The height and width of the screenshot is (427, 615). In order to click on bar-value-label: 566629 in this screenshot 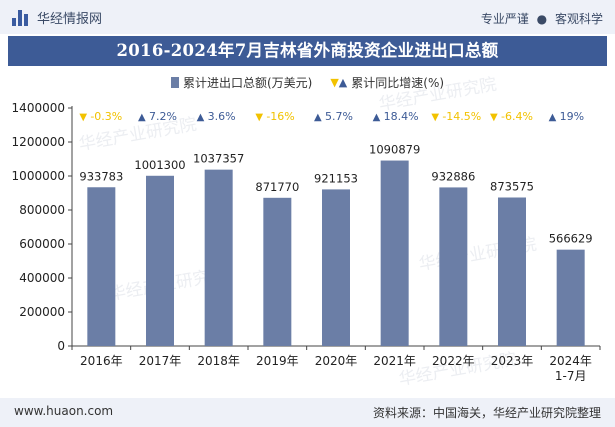, I will do `click(571, 239)`.